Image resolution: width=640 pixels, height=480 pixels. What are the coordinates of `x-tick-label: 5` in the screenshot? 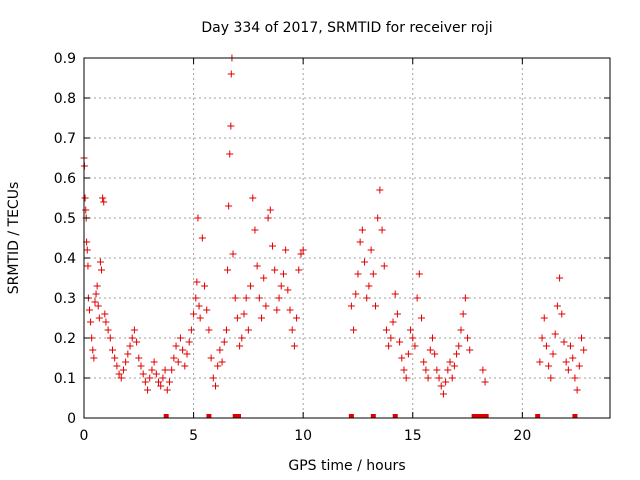 It's located at (193, 436).